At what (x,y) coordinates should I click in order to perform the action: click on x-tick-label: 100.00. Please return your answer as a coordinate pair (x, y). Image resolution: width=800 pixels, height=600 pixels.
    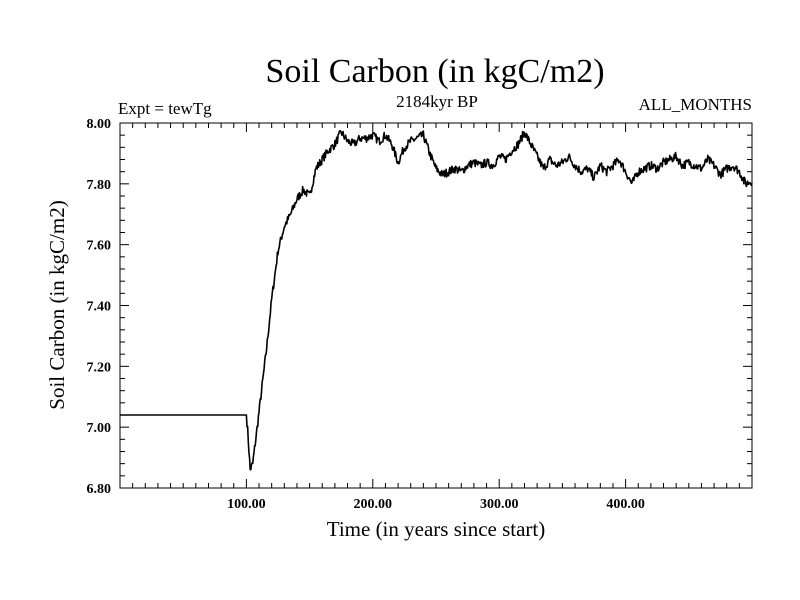
    Looking at the image, I should click on (246, 504).